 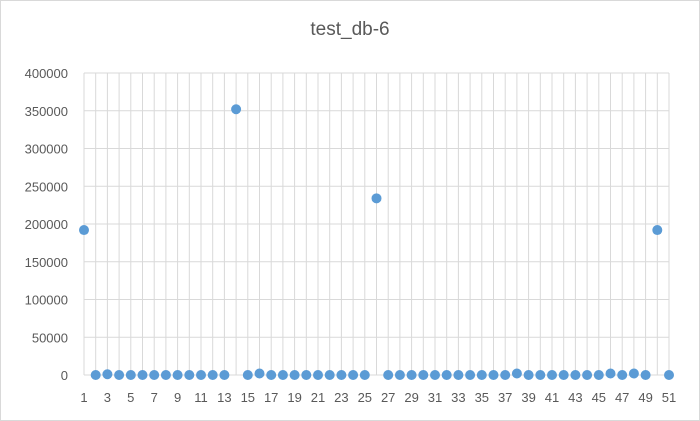 I want to click on x-tick-label: 3, so click(x=107, y=397).